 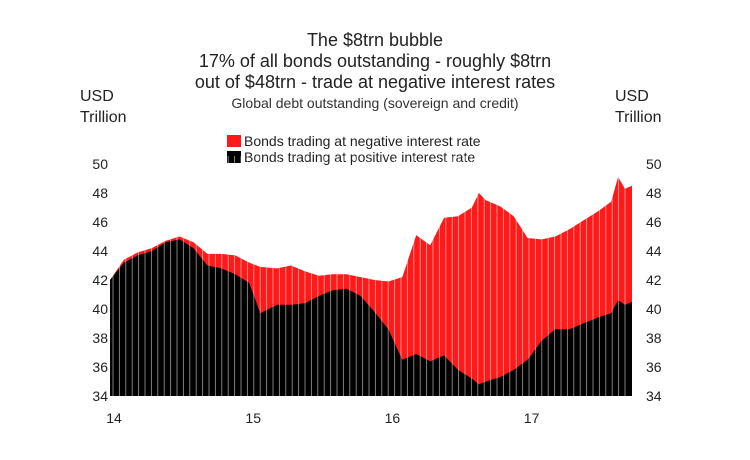 I want to click on y-tick-label-right: 42, so click(x=654, y=280).